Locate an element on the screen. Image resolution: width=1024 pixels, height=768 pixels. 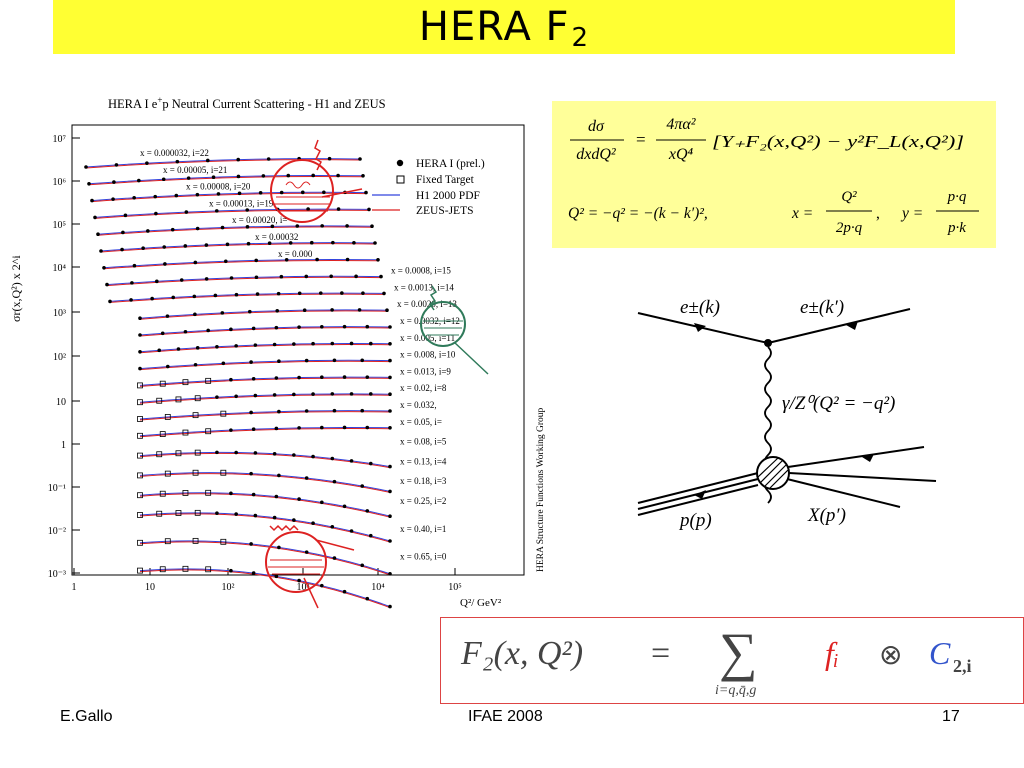
y-tick-label: 1 is located at coordinates (63, 445).